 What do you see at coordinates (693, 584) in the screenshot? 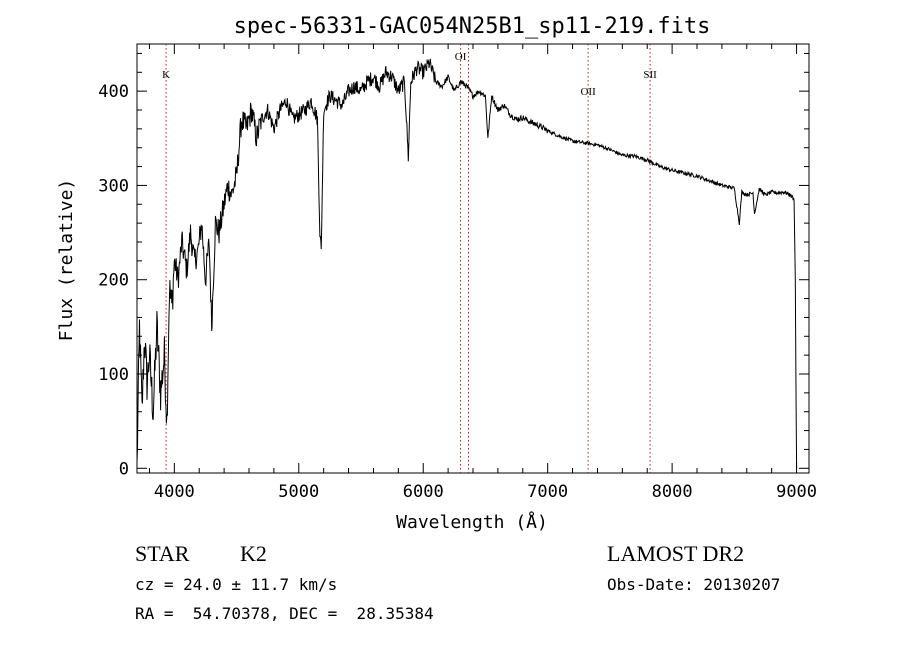
I see `obs-date-line: Obs-Date: 20130207` at bounding box center [693, 584].